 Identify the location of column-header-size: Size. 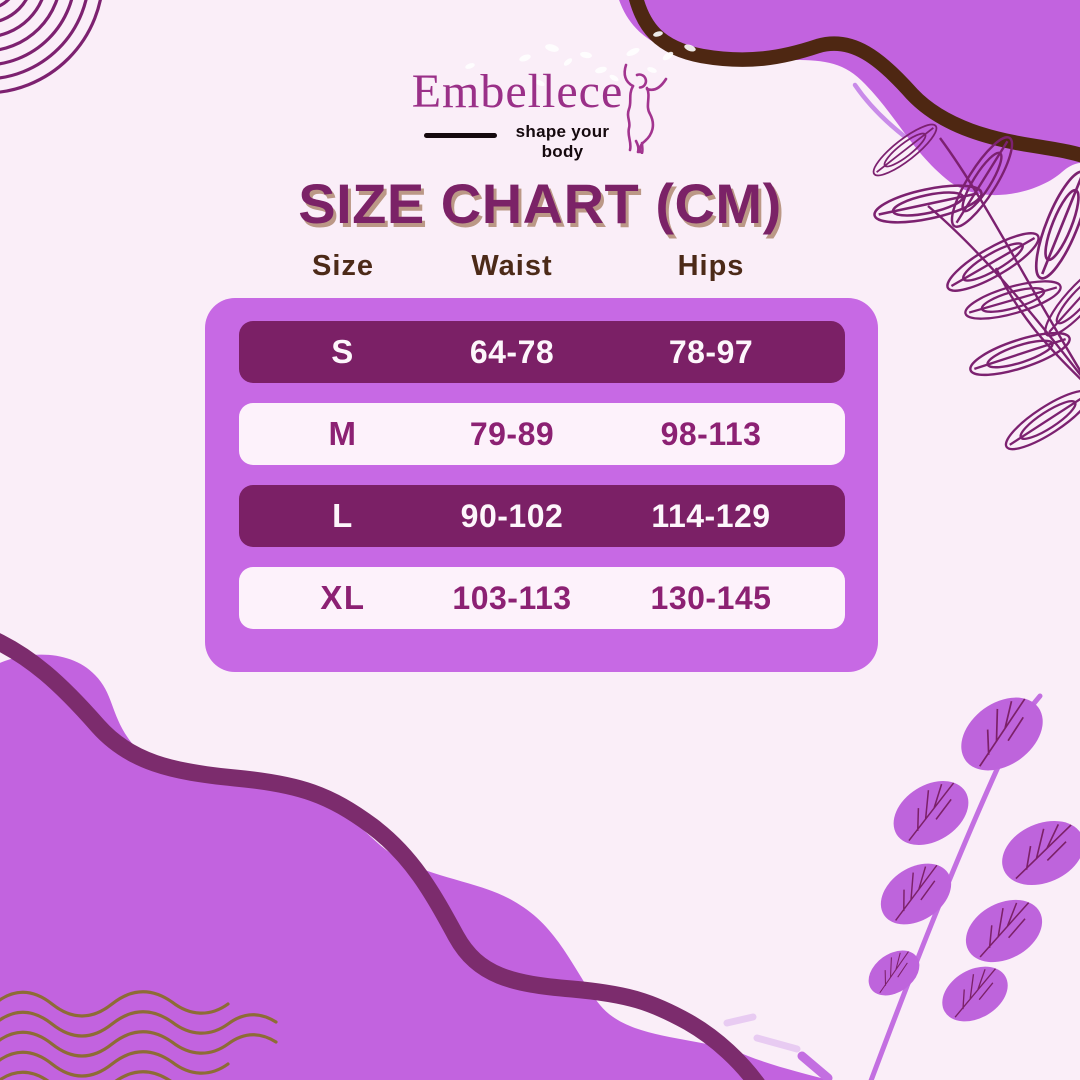
(343, 266).